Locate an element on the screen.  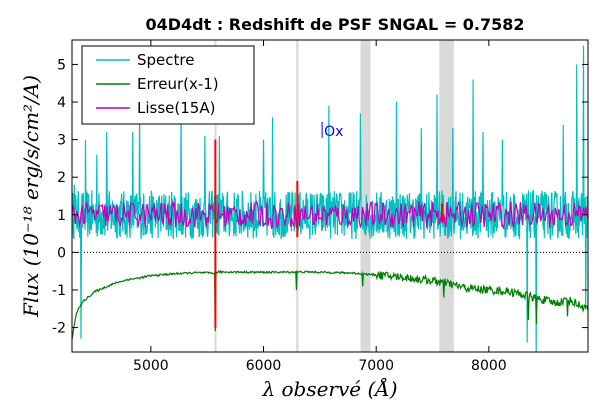
legend: Spectre Erreur(x-1) Lisse(15A) is located at coordinates (168, 85).